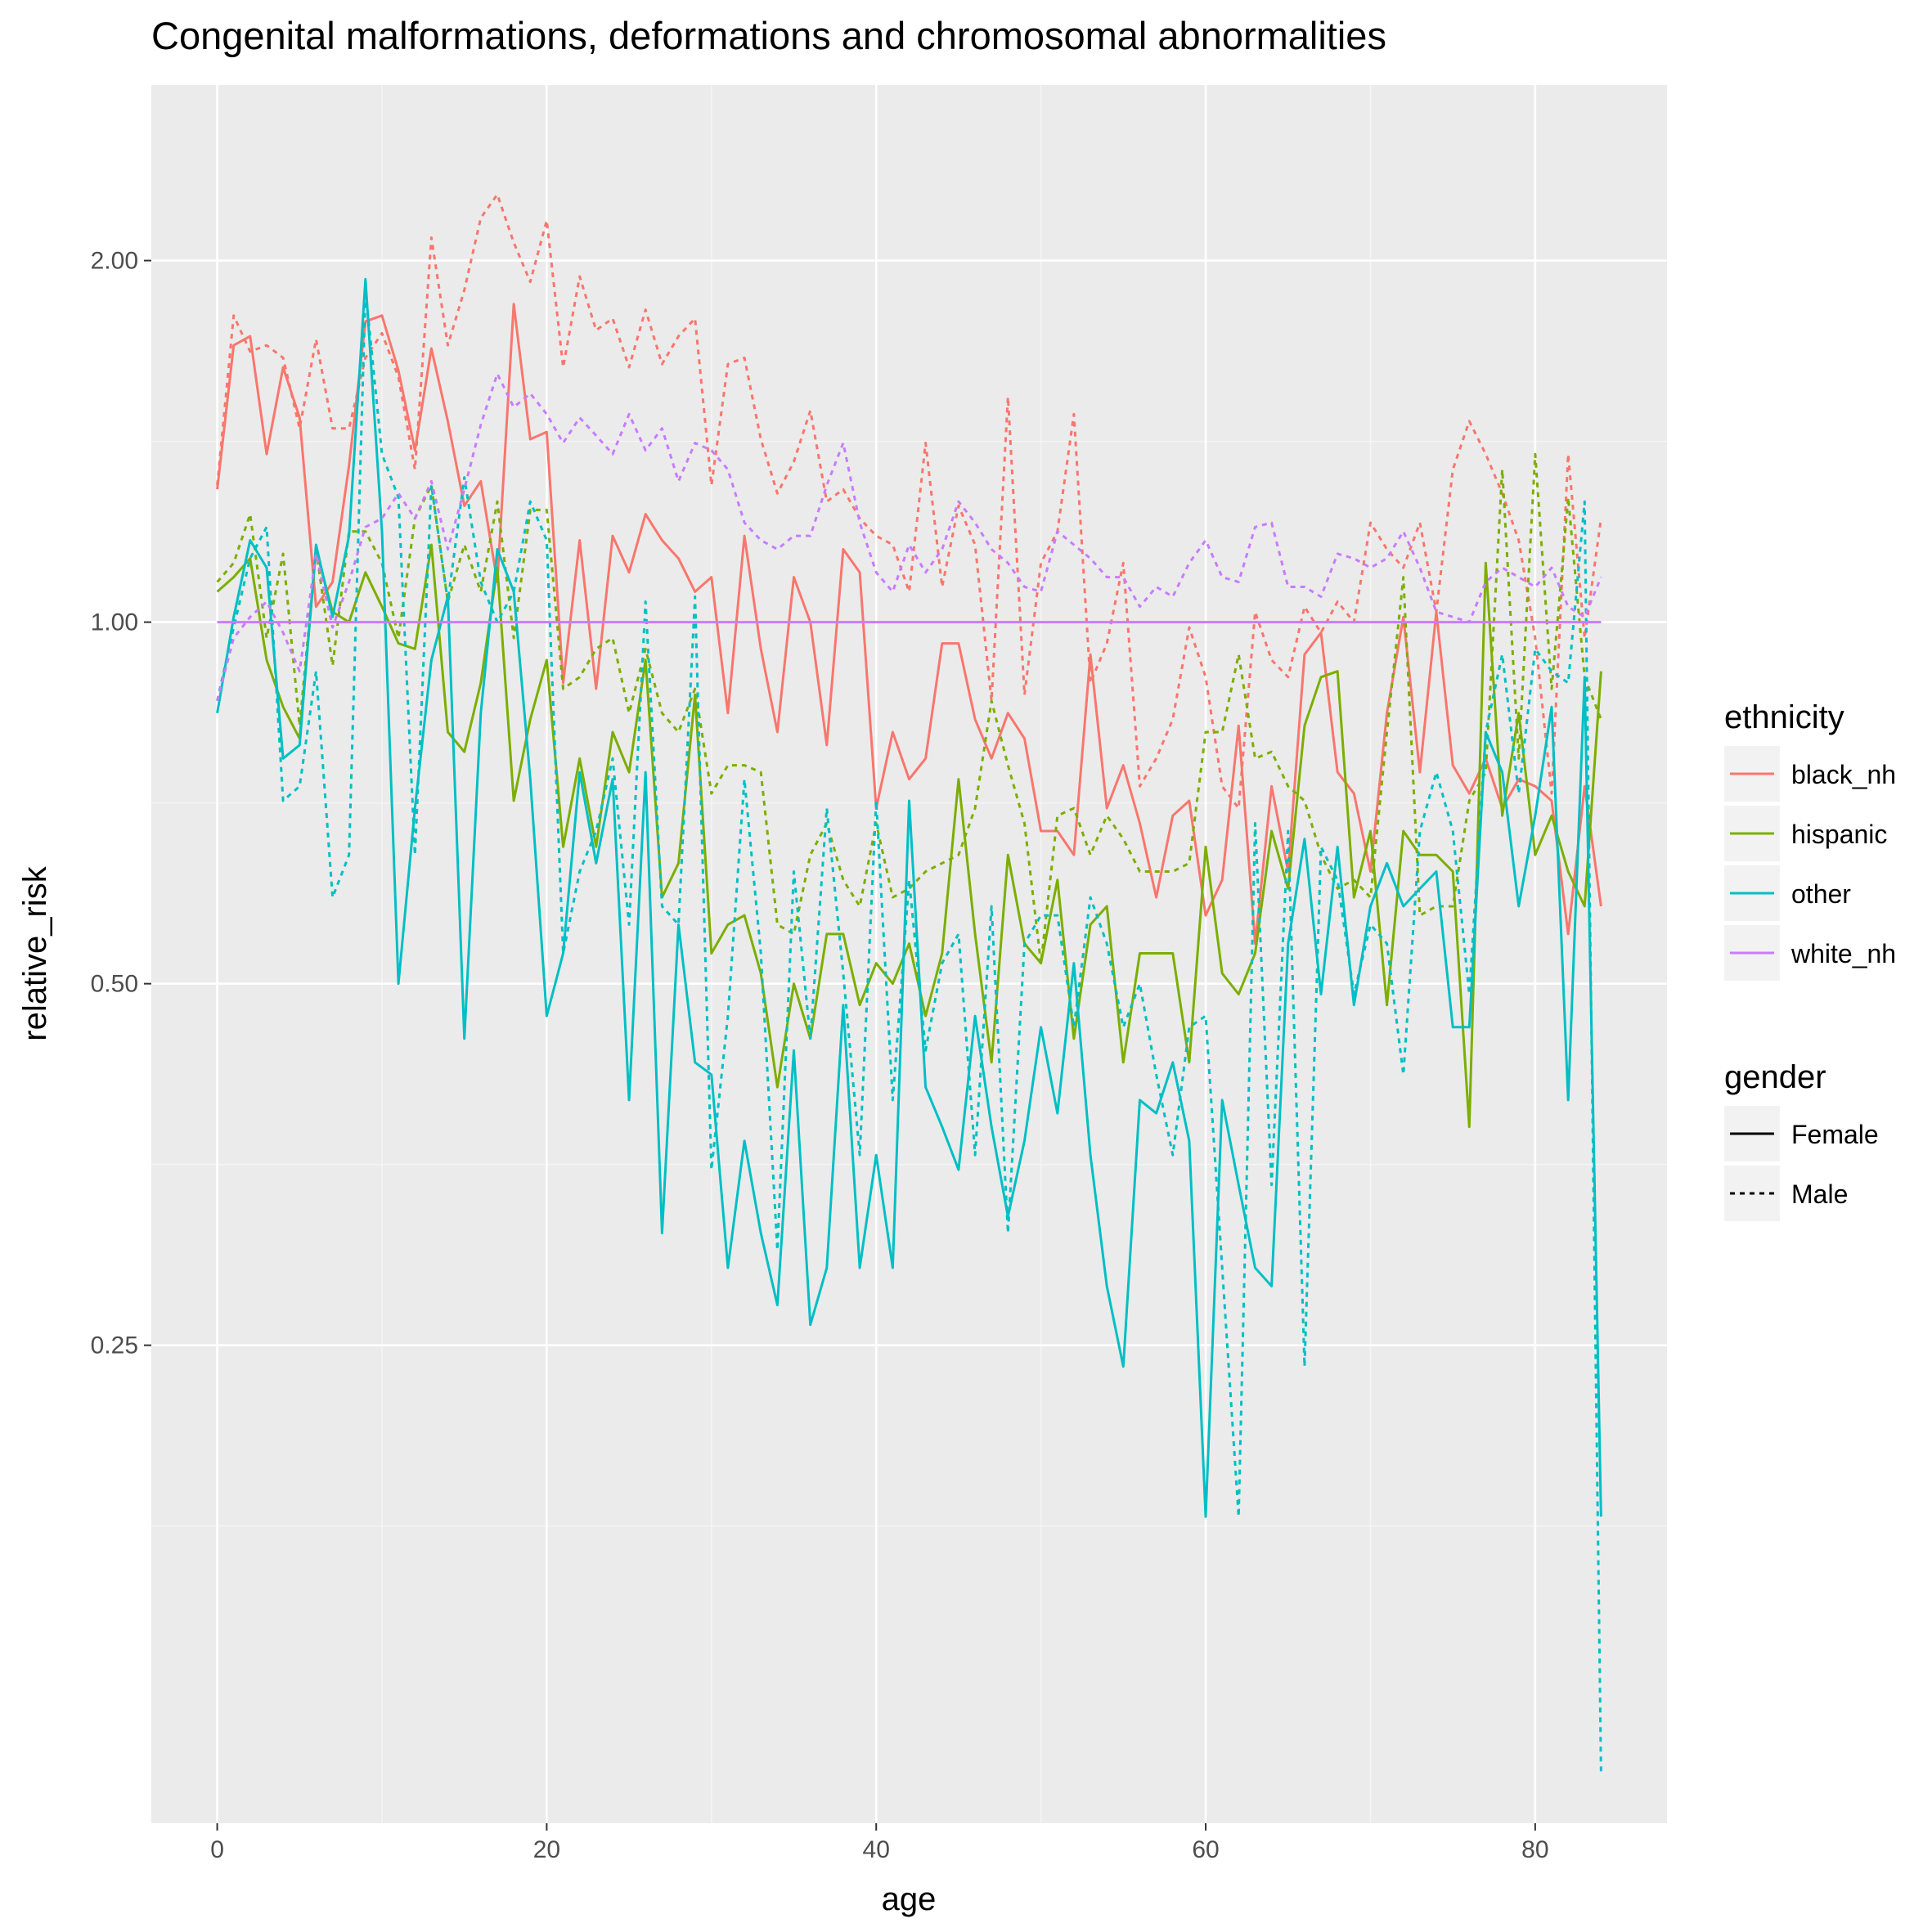 This screenshot has width=1932, height=1932. Describe the element at coordinates (1839, 835) in the screenshot. I see `legend-label-hispanic: hispanic` at that location.